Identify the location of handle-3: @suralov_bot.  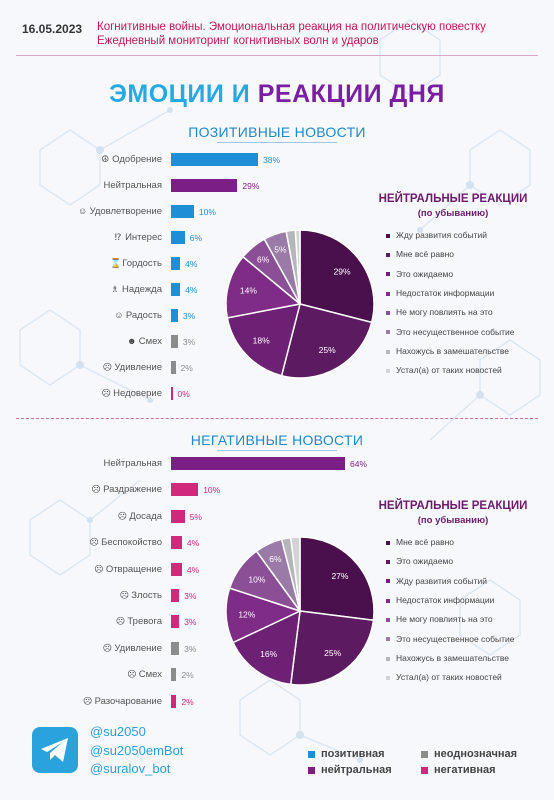
(130, 768).